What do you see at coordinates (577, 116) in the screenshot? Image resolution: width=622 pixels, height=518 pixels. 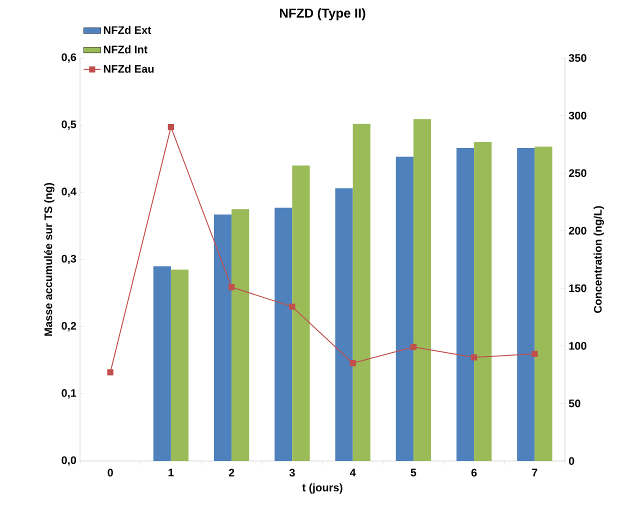 I see `y2-tick-label: 300` at bounding box center [577, 116].